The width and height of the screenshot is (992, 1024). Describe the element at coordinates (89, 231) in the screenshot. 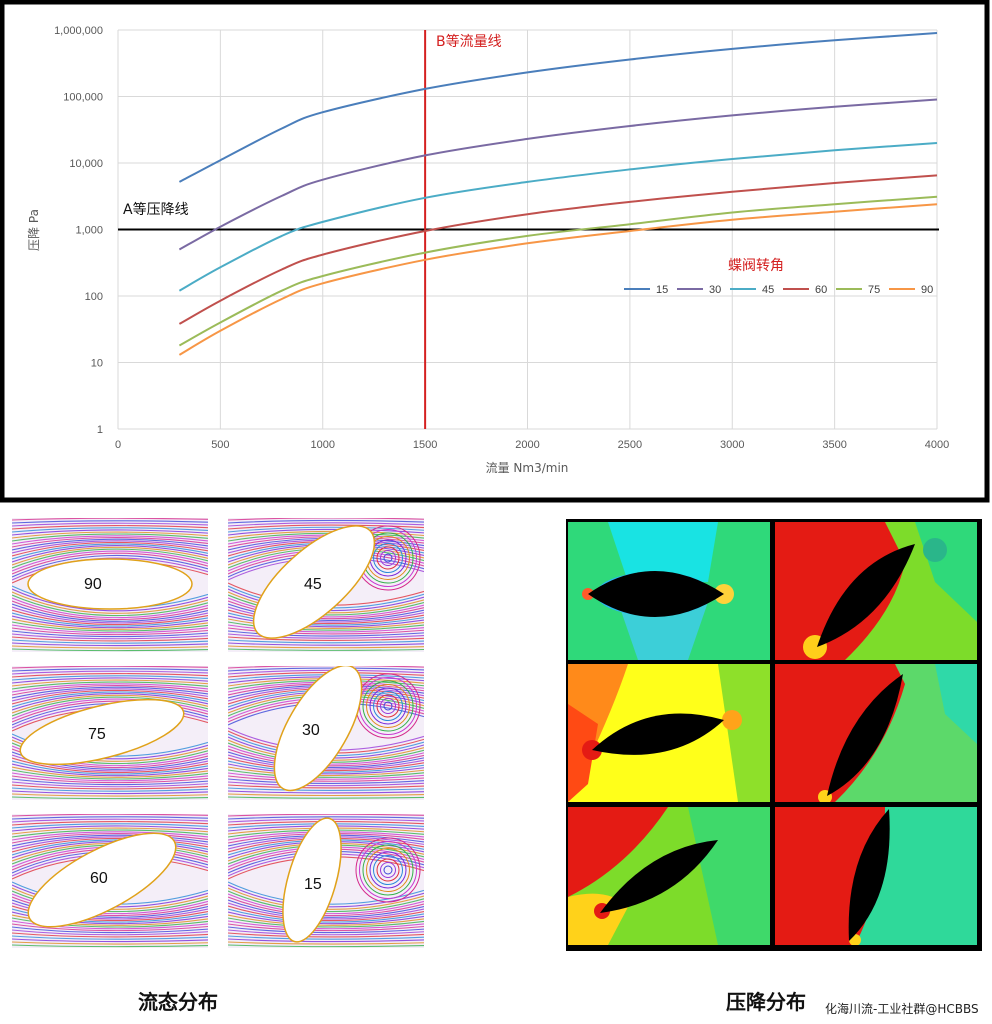

I see `y-tick-label: 1,000` at that location.